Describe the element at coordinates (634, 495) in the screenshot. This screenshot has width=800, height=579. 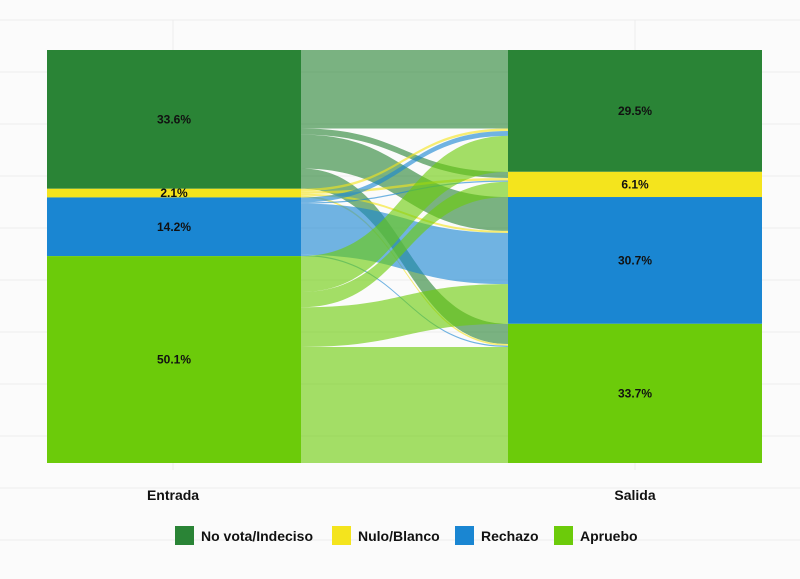
I see `x-tick-label-salida: Salida` at that location.